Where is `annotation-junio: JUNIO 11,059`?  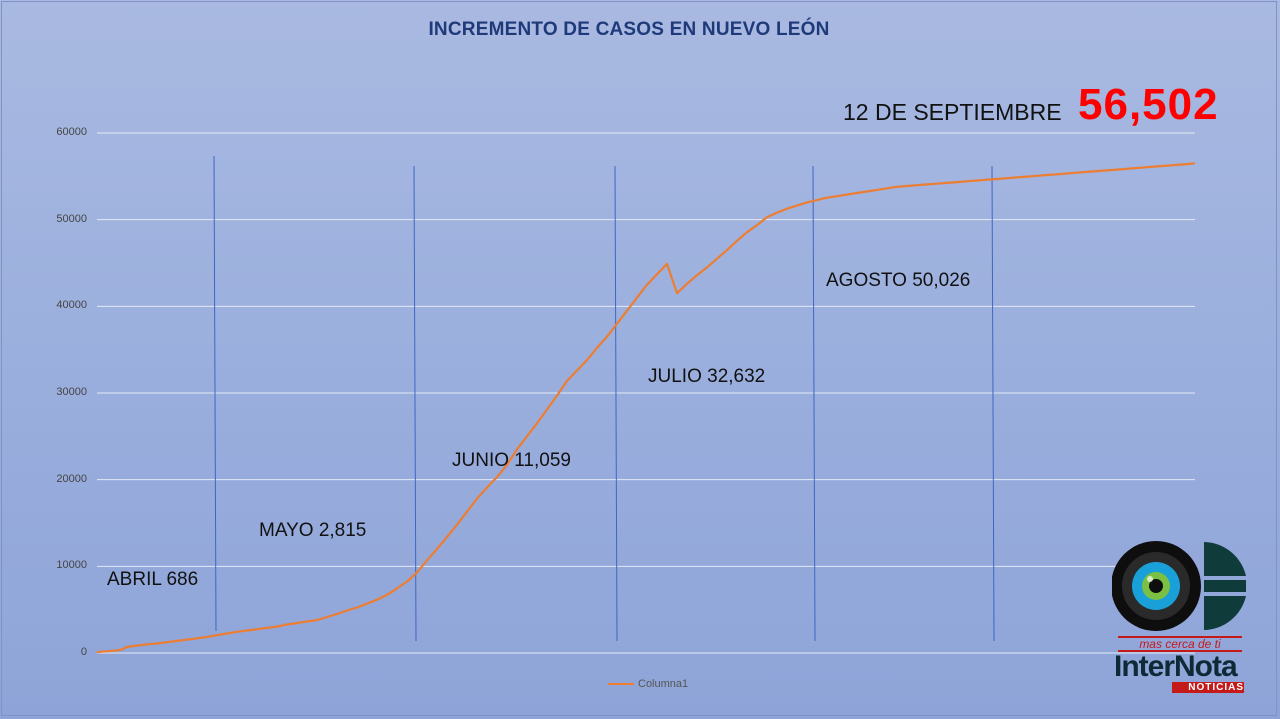
annotation-junio: JUNIO 11,059 is located at coordinates (511, 460).